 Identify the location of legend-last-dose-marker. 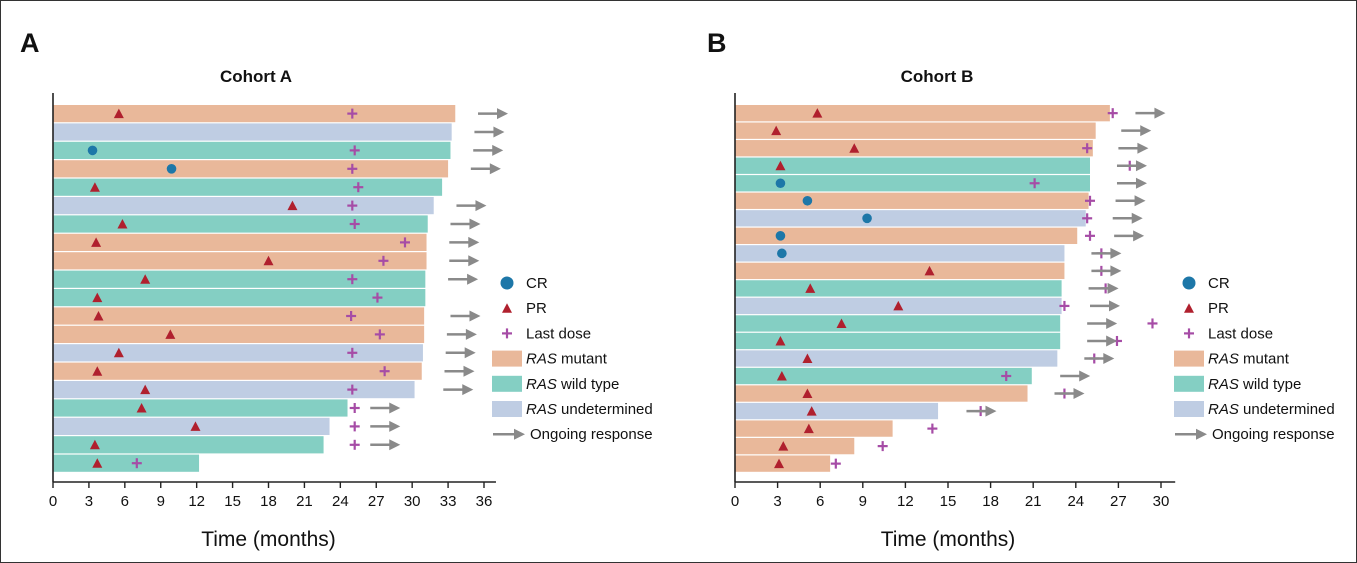
(507, 333).